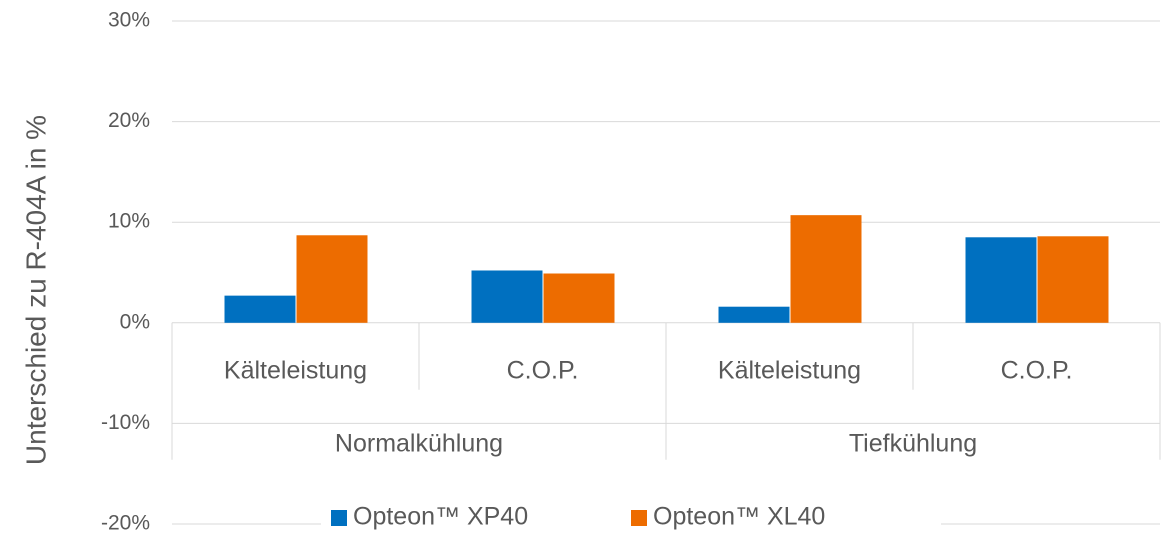 The image size is (1163, 534). I want to click on y-tick-label: 0%, so click(135, 321).